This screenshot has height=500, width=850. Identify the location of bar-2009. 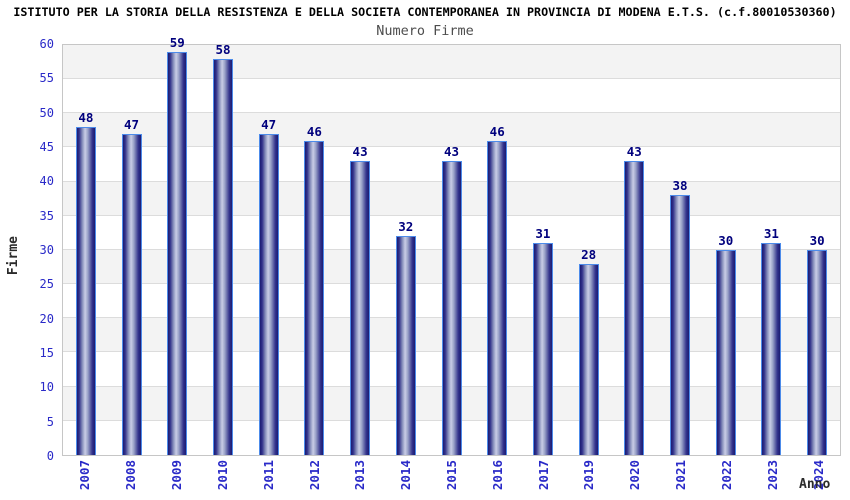
(177, 253).